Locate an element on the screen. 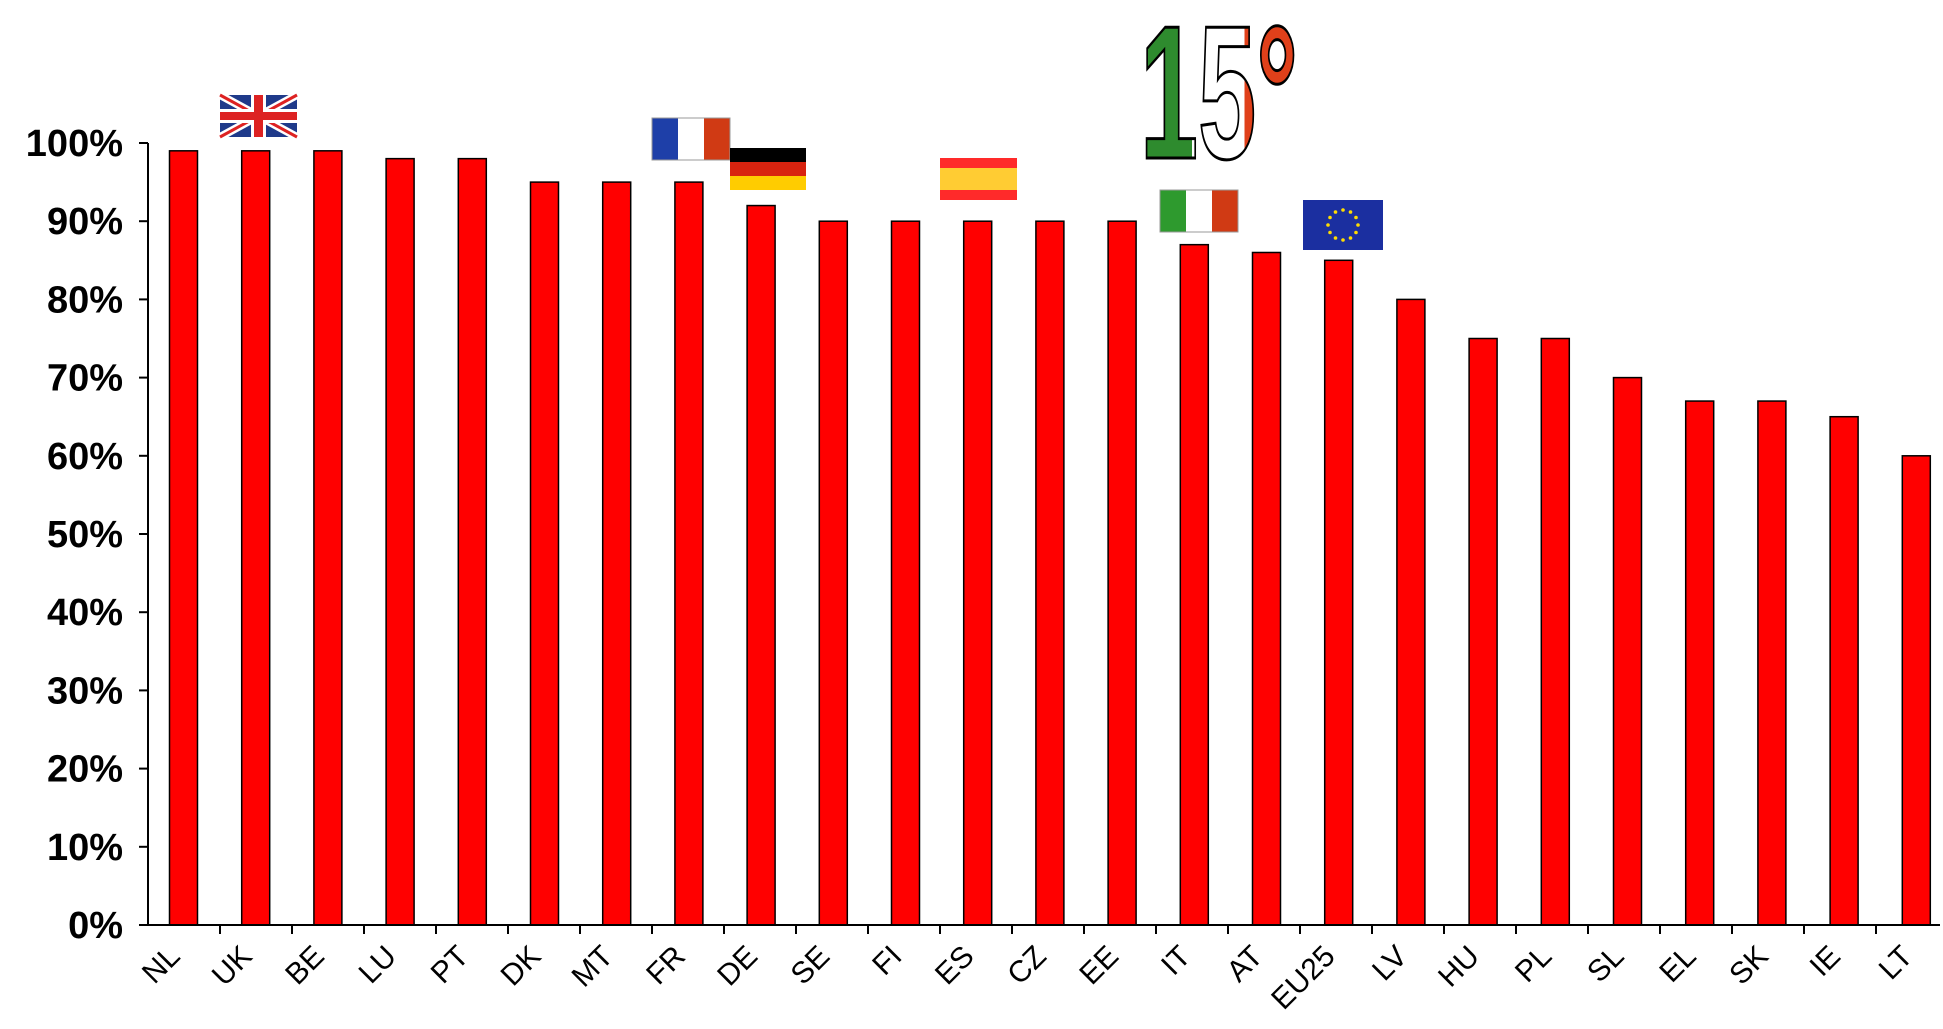  rank-label: 15° is located at coordinates (1219, 99).